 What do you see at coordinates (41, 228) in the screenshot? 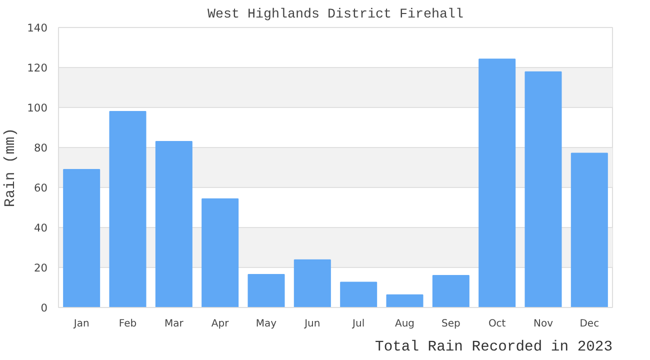
I see `y-tick-label: 40` at bounding box center [41, 228].